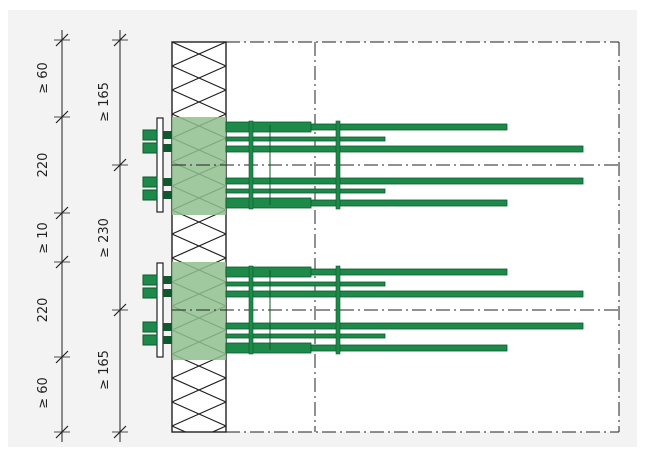 This screenshot has height=455, width=645. I want to click on dim-label-top-edge: ≥ 60, so click(43, 78).